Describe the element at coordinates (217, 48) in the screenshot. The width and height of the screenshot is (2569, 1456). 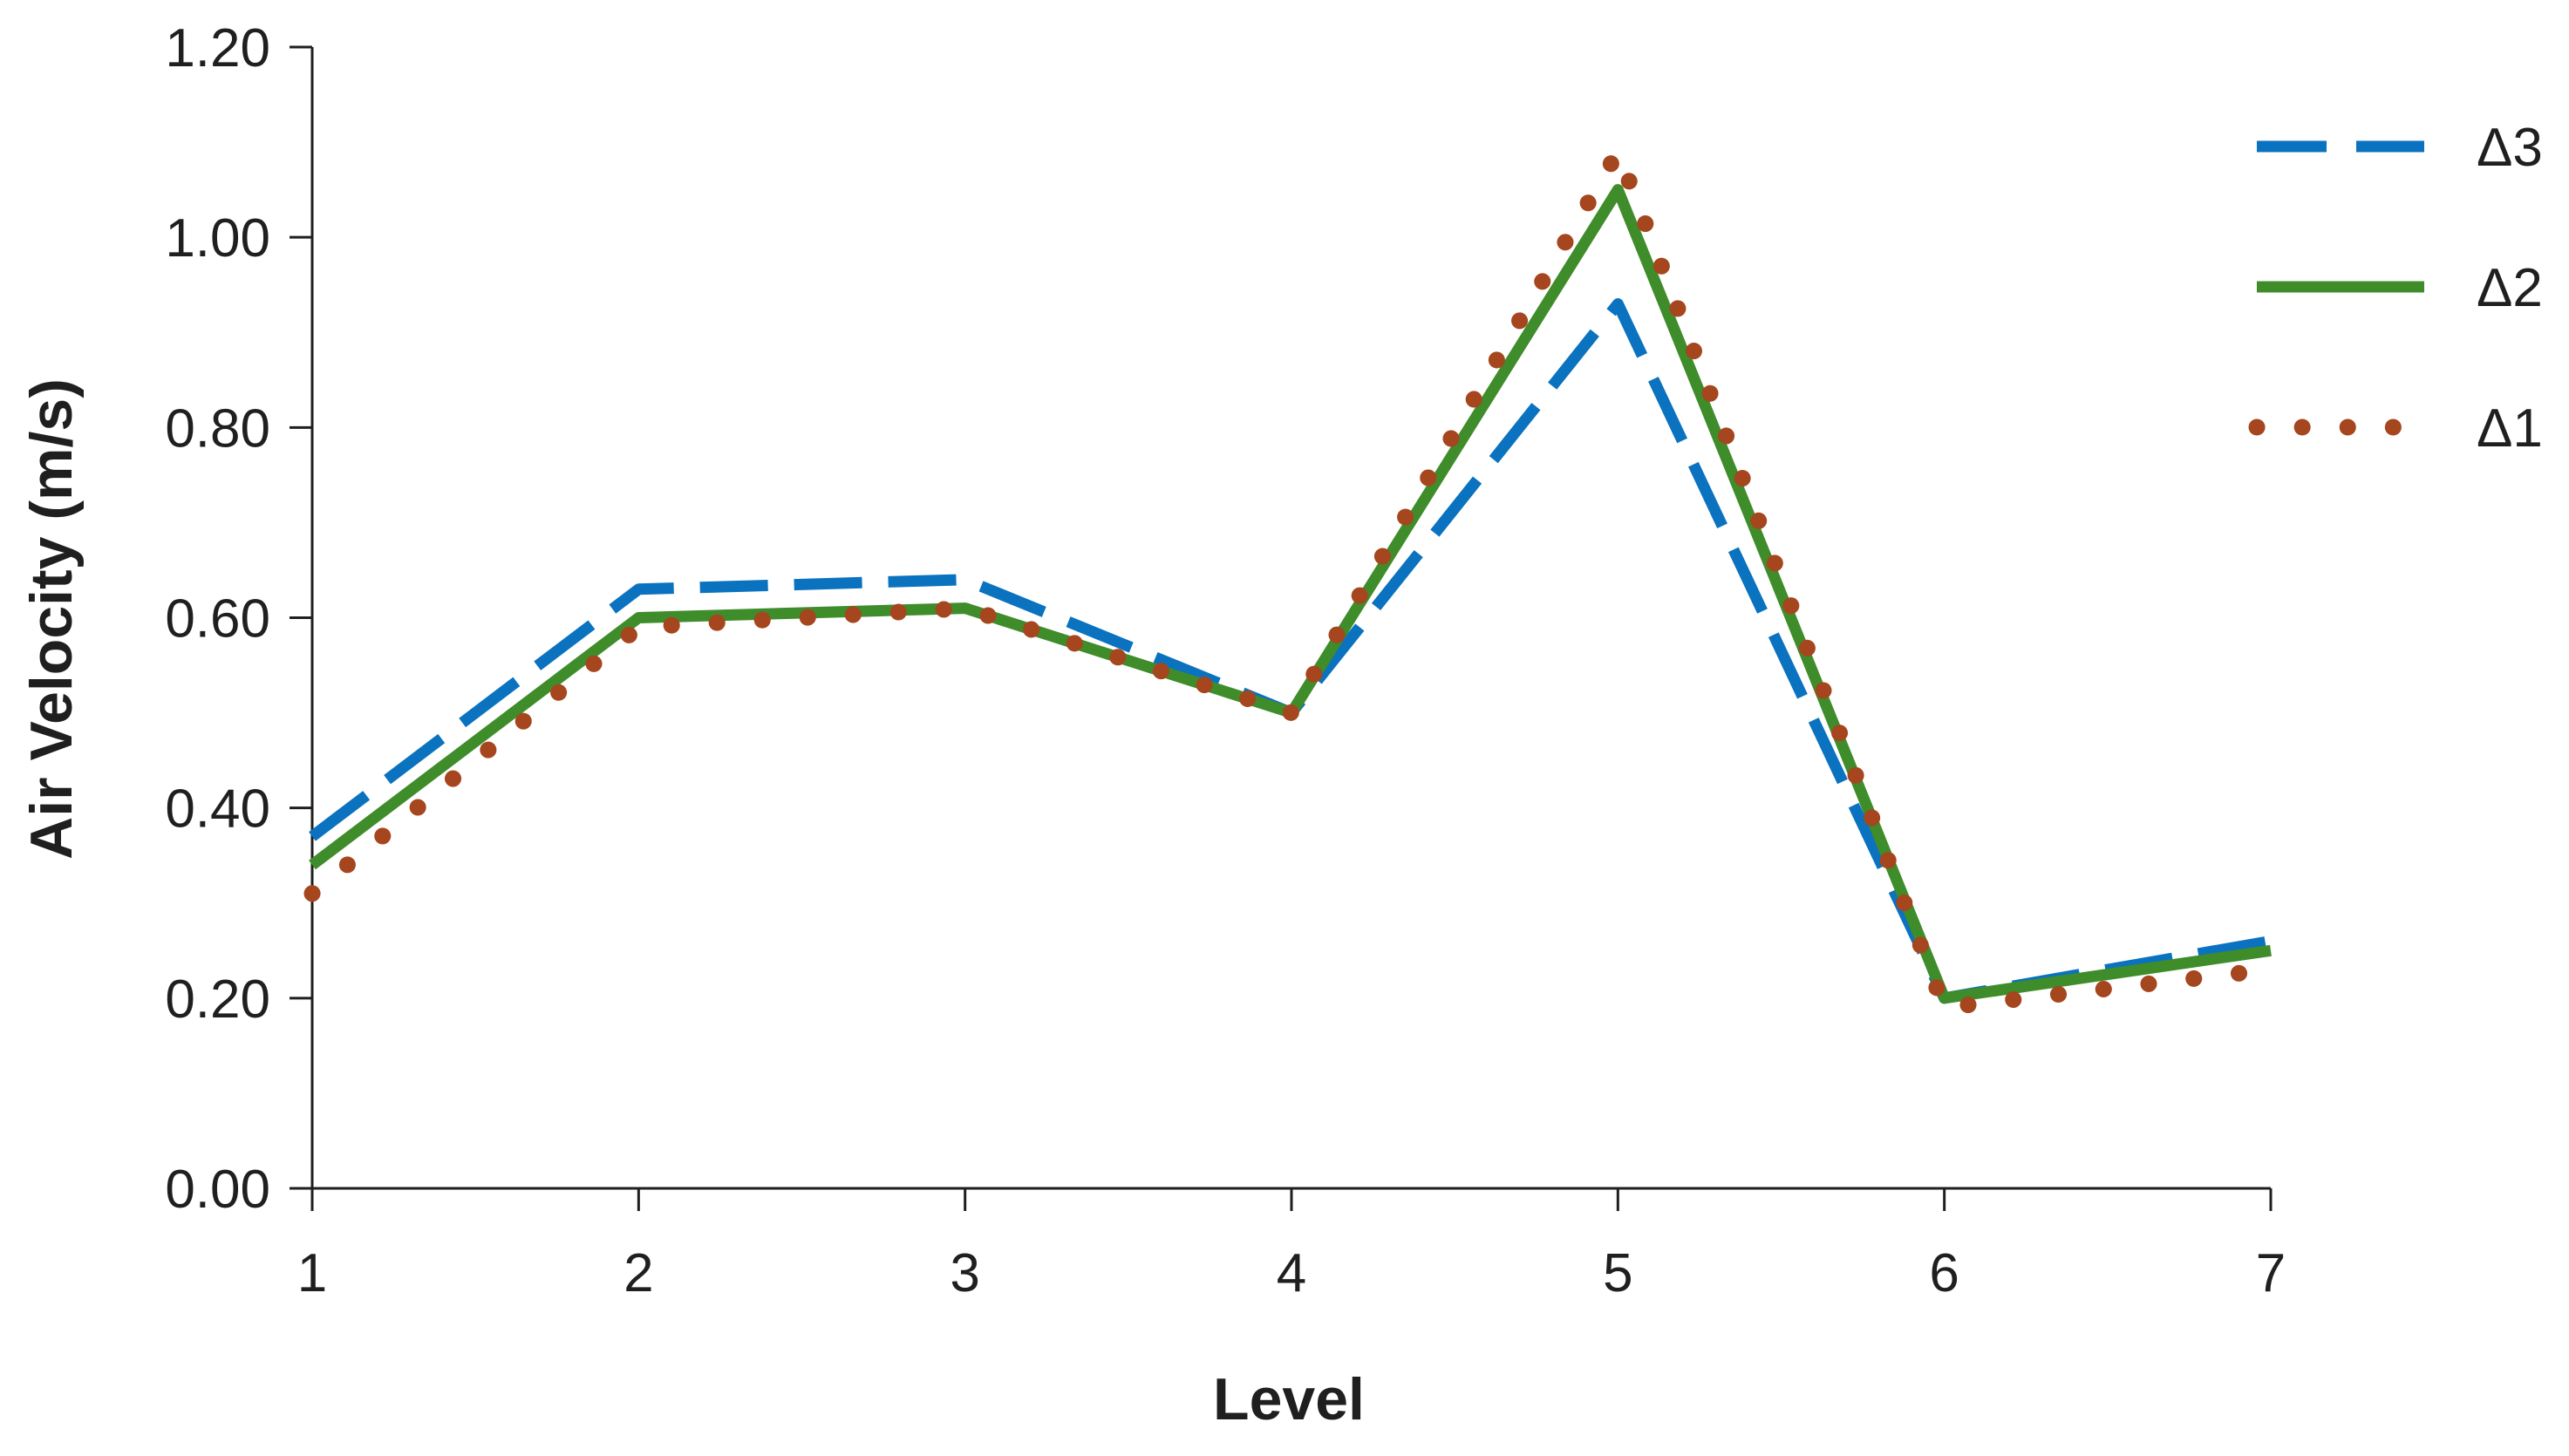
I see `y-tick-label: 1.20` at that location.